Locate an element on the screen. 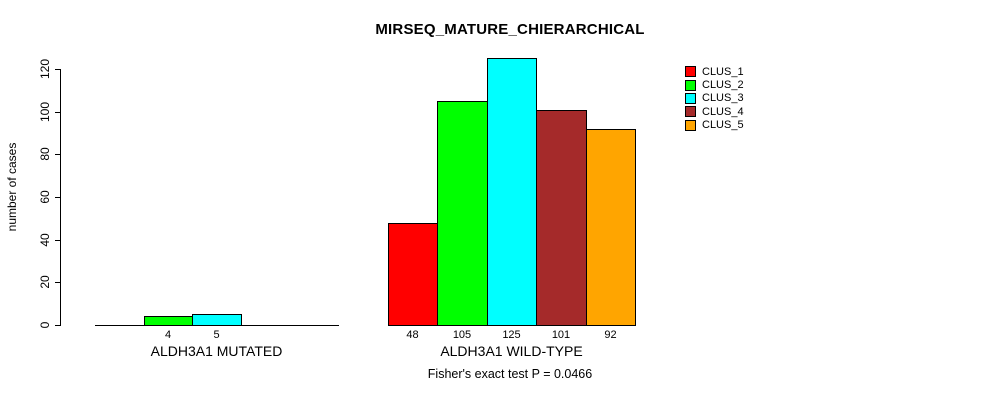  y-axis-tick-label: 120 is located at coordinates (45, 69).